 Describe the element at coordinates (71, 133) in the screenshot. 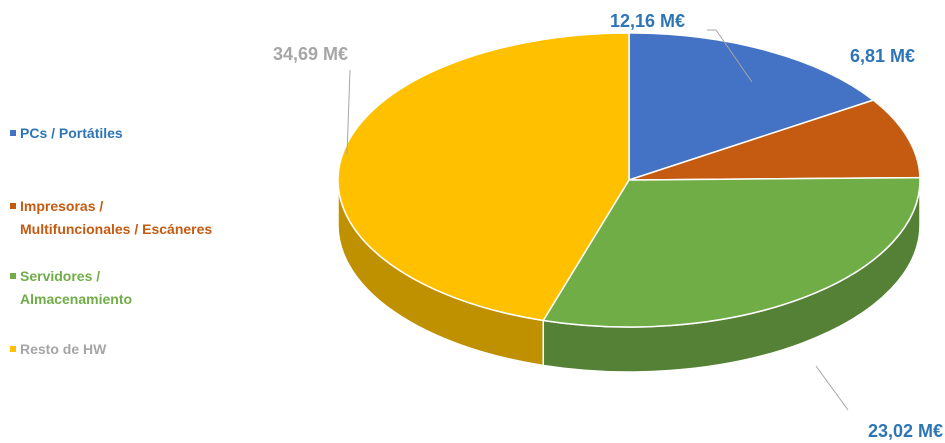

I see `legend-label: PCs / Portátiles` at that location.